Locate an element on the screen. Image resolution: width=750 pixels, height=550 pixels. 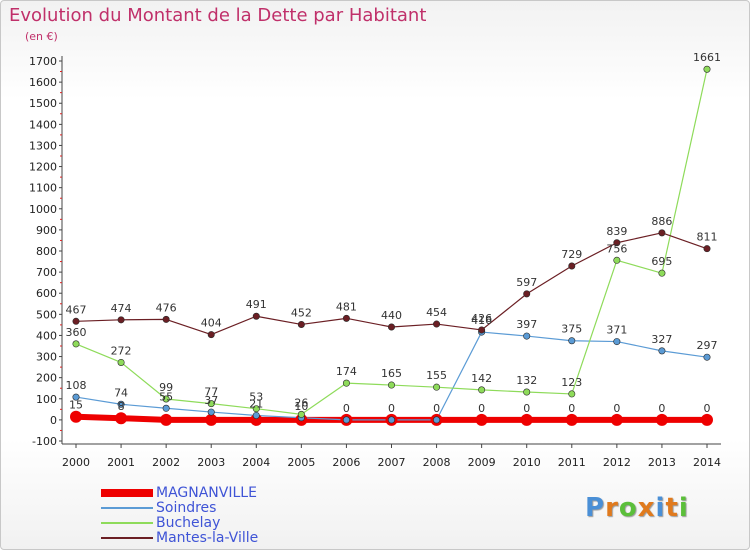
data-label: 99 is located at coordinates (166, 387).